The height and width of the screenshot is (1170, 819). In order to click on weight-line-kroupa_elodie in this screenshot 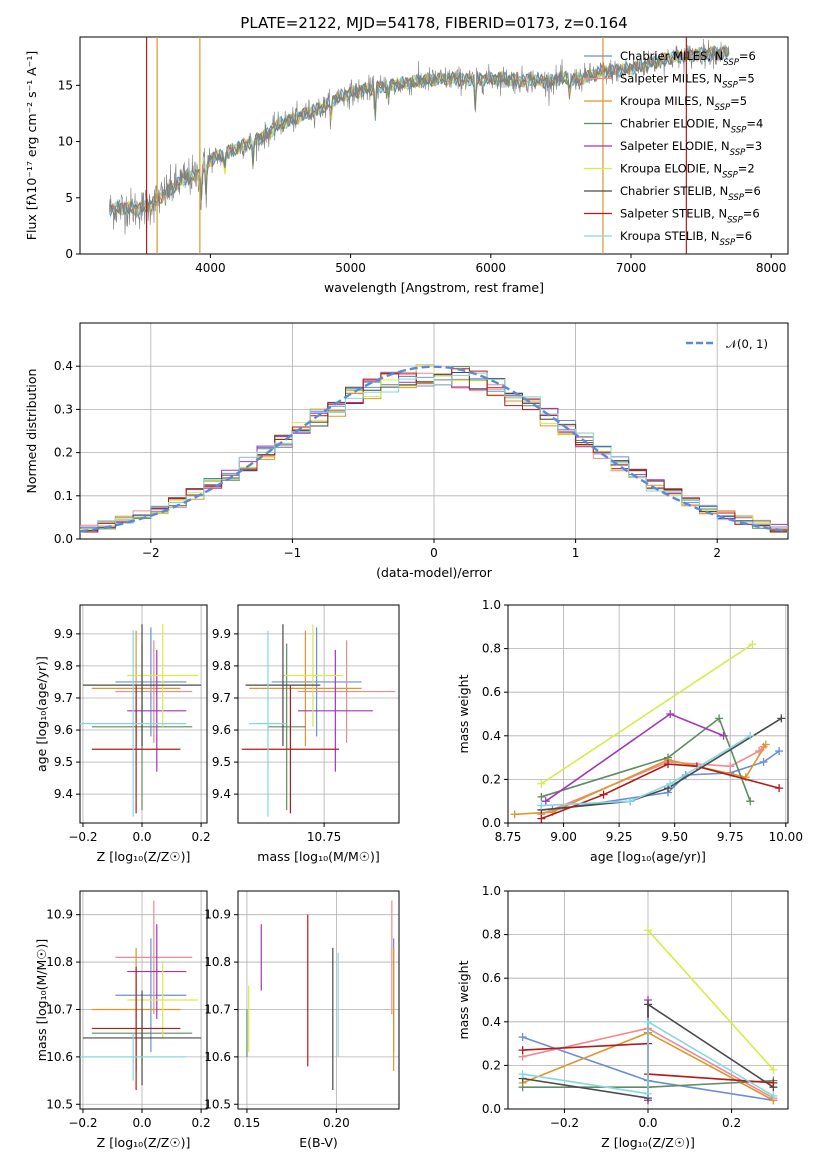, I will do `click(710, 1000)`.